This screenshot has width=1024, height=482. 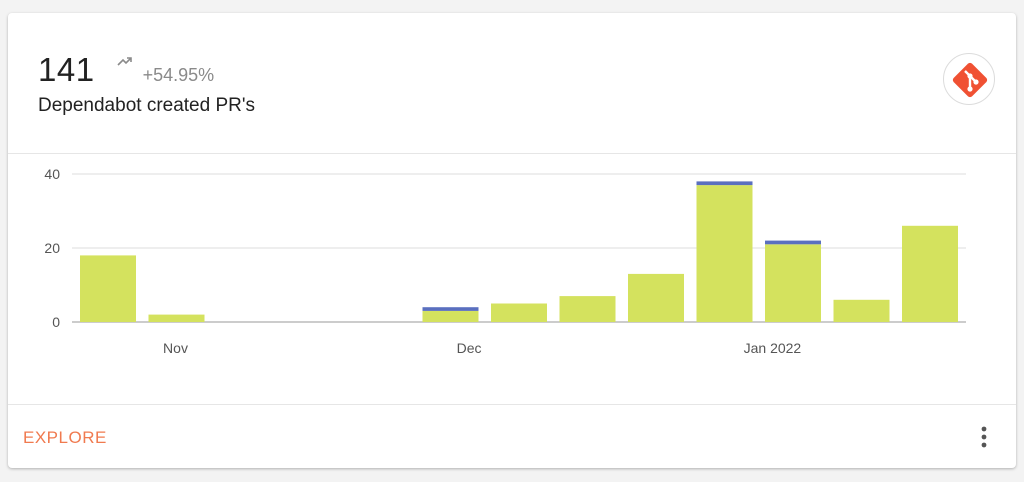 I want to click on x-tick-label: Nov, so click(x=175, y=348).